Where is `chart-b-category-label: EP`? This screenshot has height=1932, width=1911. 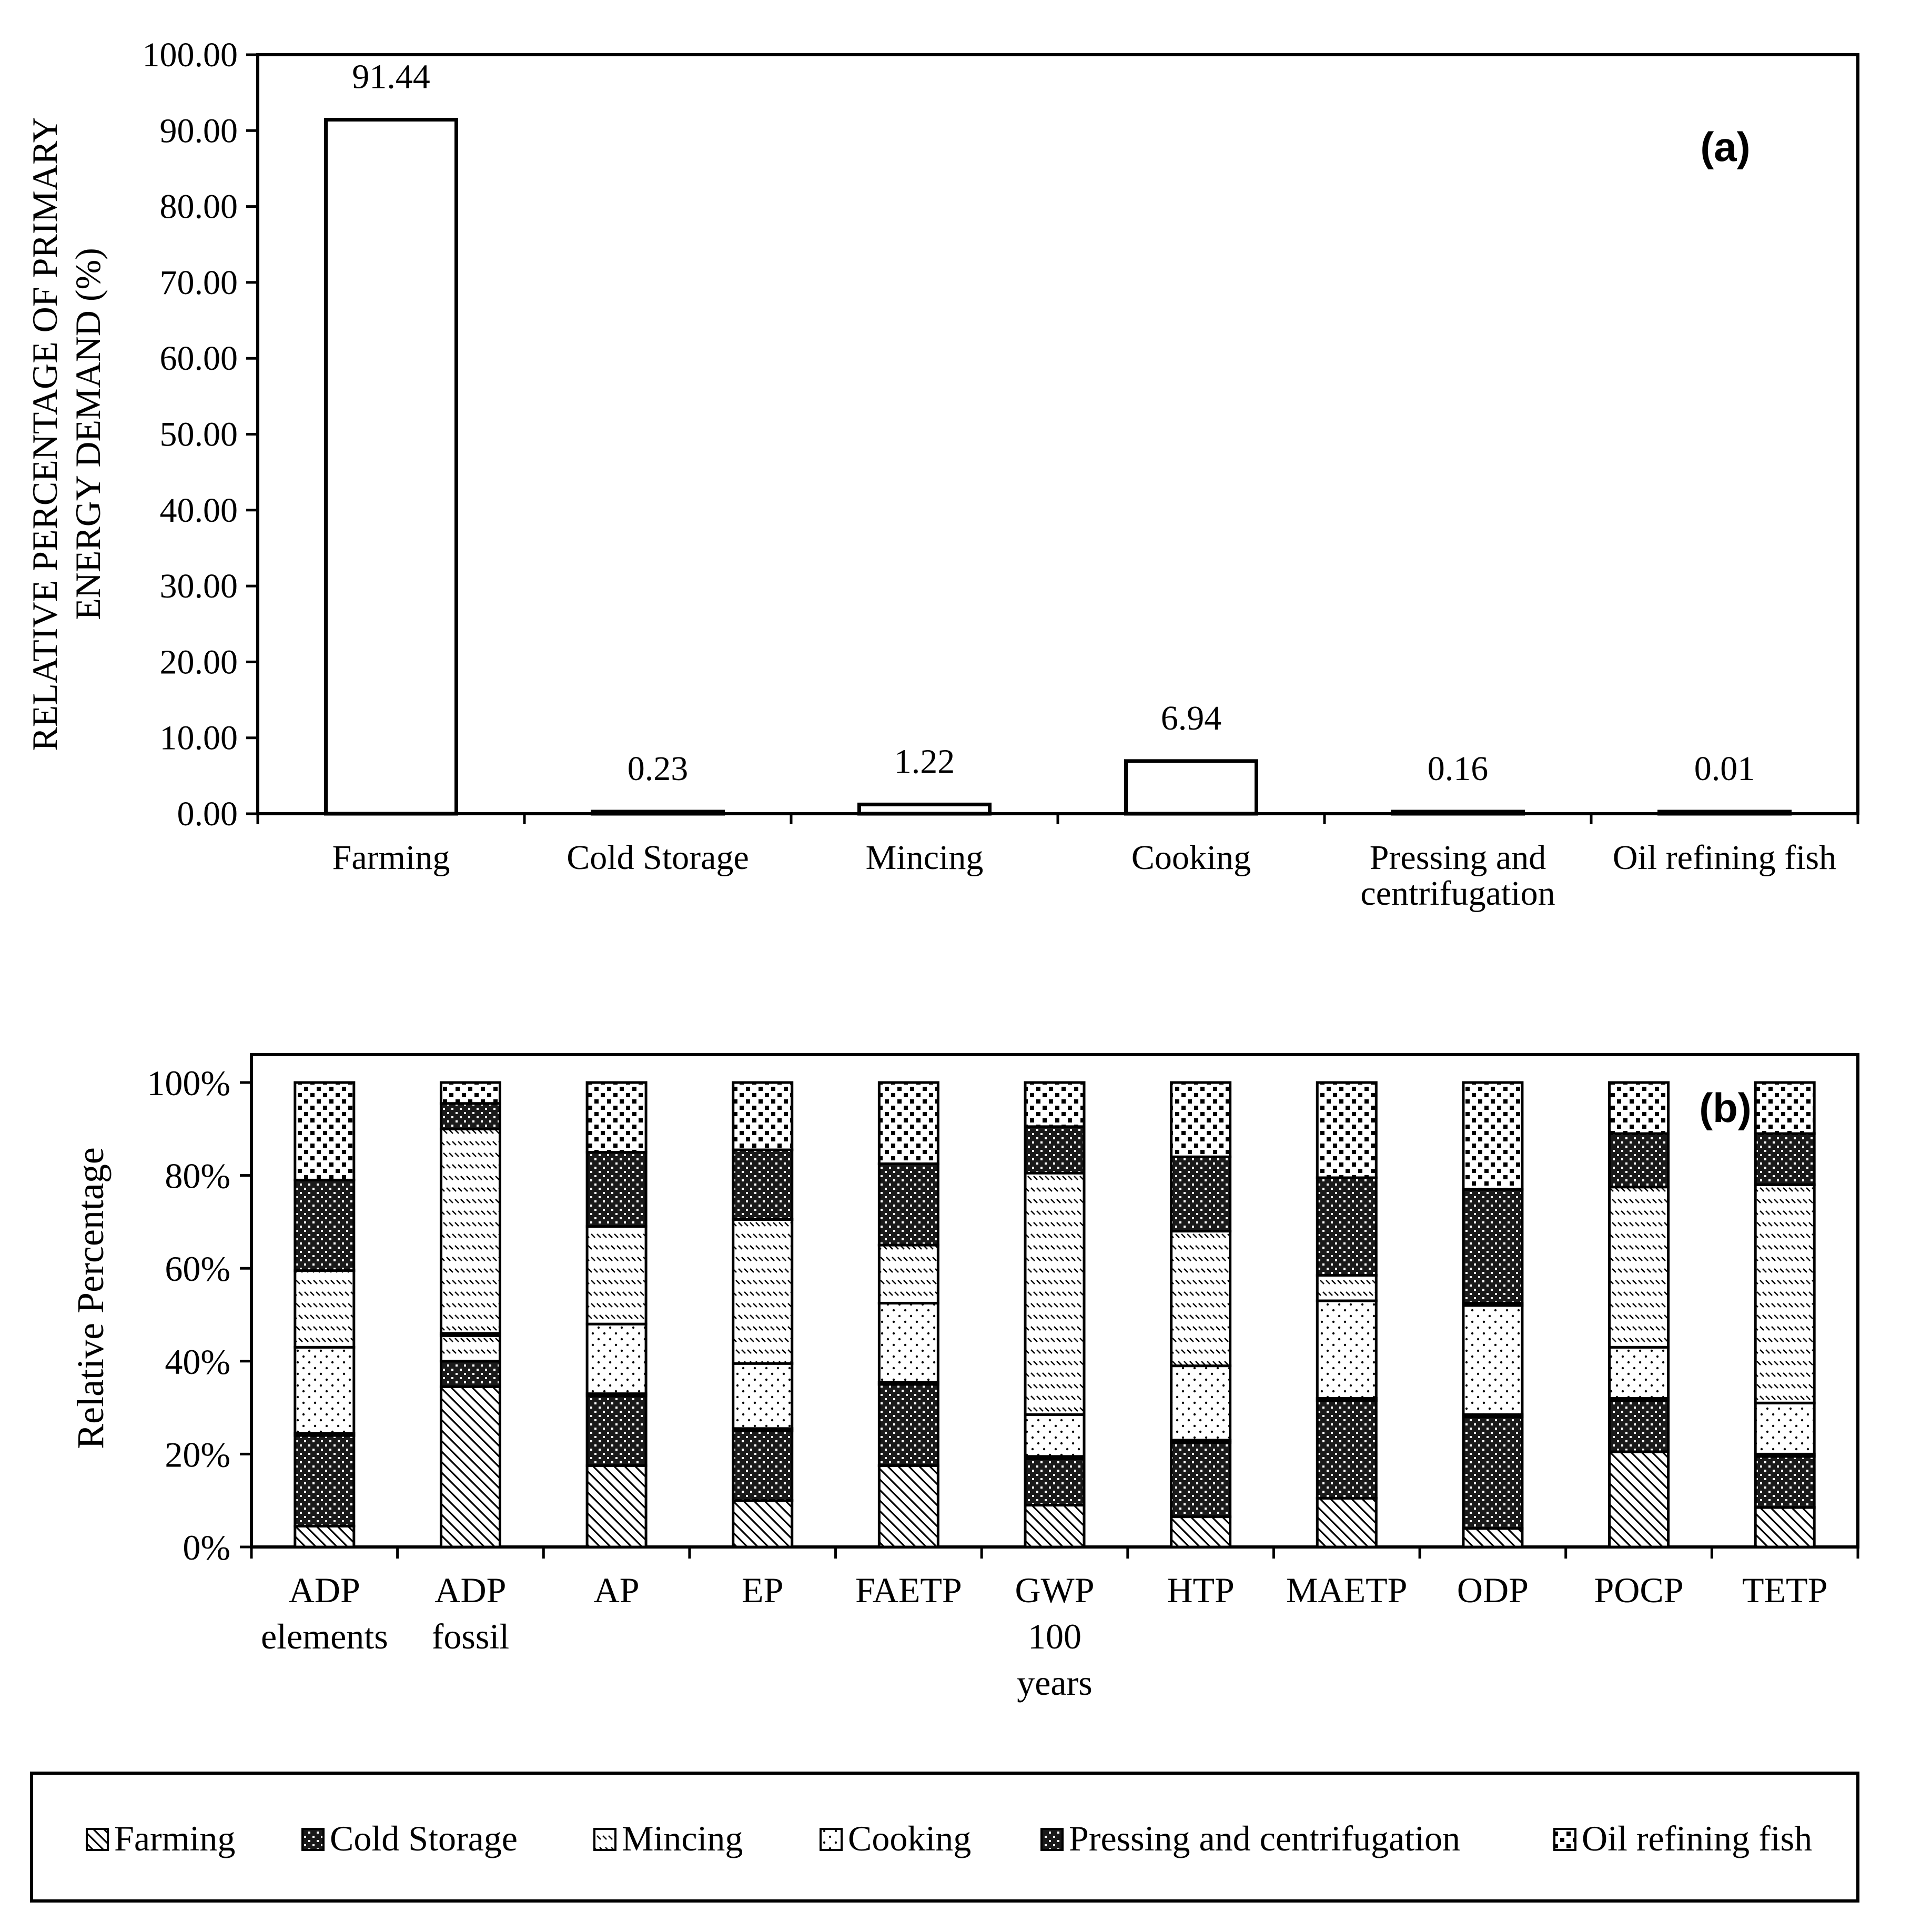
chart-b-category-label: EP is located at coordinates (762, 1590).